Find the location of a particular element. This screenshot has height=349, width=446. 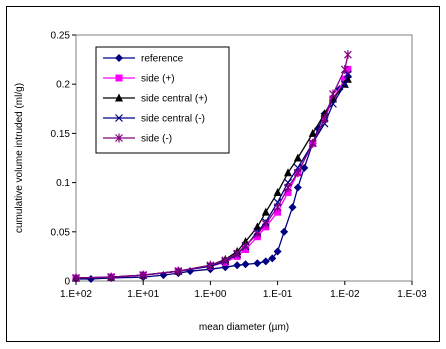

legend-label: side central (-) is located at coordinates (173, 119).